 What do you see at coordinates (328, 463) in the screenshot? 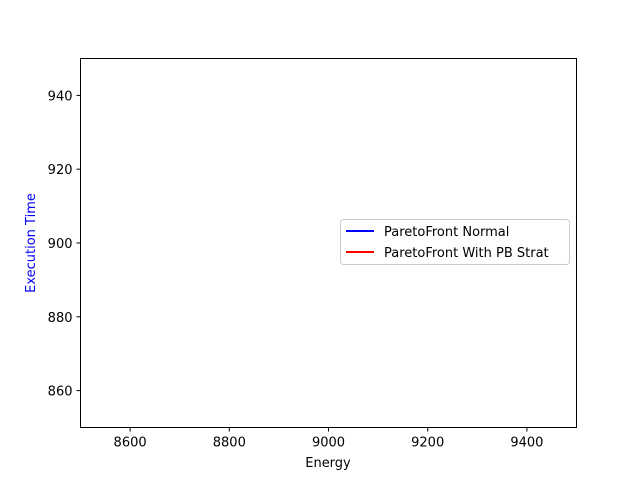
I see `x-axis-label: Energy` at bounding box center [328, 463].